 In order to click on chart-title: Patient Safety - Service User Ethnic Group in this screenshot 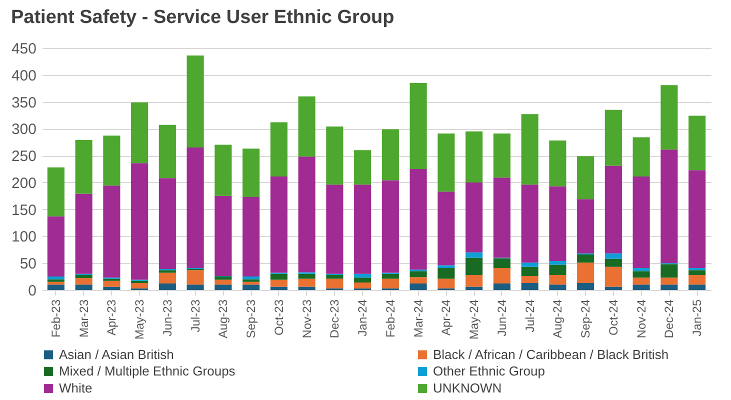, I will do `click(202, 17)`.